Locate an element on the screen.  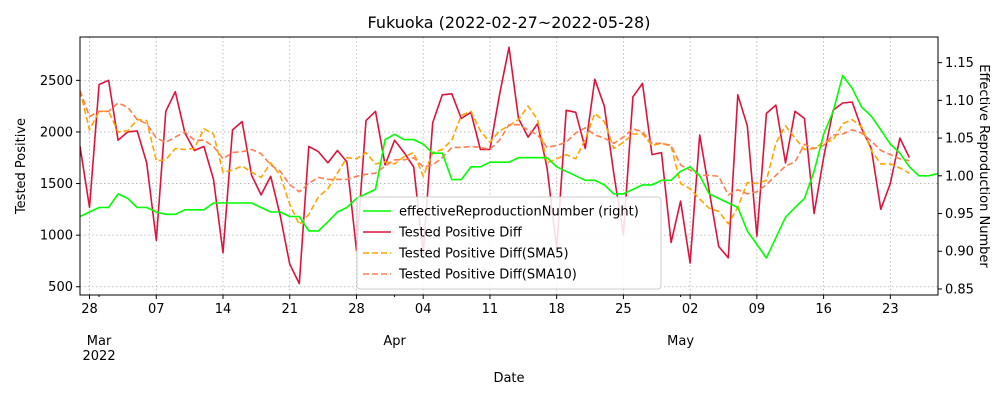
y-left-tick-label: 1000 is located at coordinates (56, 236).